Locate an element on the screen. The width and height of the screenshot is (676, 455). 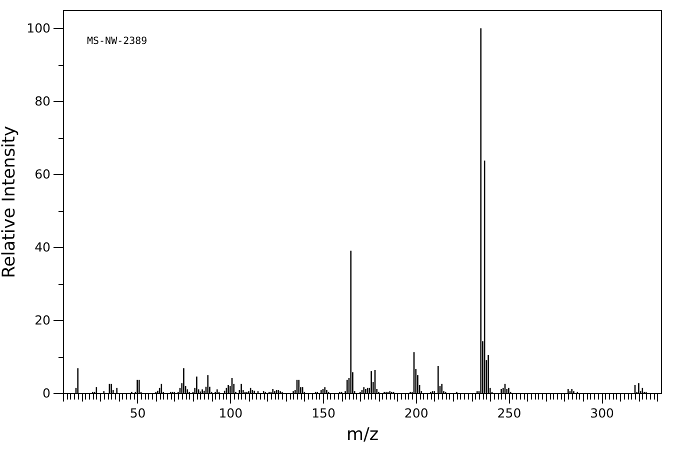
x-tick-label: 50 is located at coordinates (138, 413).